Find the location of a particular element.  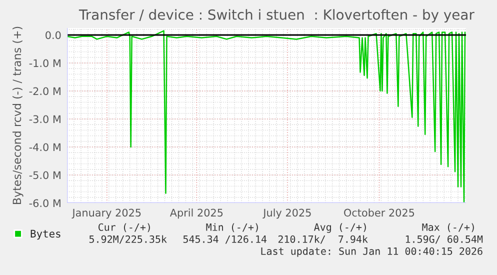

x-tick-label: January 2025 is located at coordinates (106, 213).